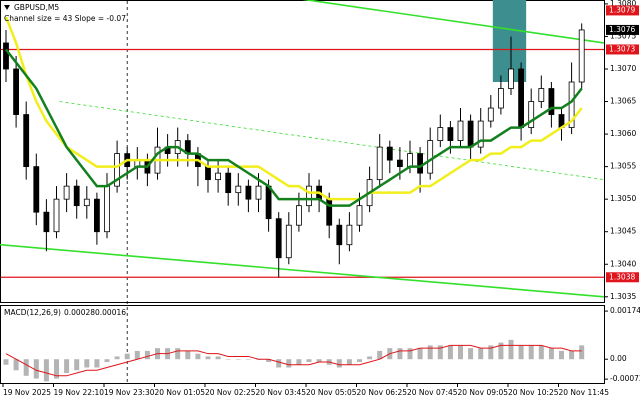 This screenshot has height=401, width=640. Describe the element at coordinates (623, 35) in the screenshot. I see `y-tick-label: 1.3075` at that location.